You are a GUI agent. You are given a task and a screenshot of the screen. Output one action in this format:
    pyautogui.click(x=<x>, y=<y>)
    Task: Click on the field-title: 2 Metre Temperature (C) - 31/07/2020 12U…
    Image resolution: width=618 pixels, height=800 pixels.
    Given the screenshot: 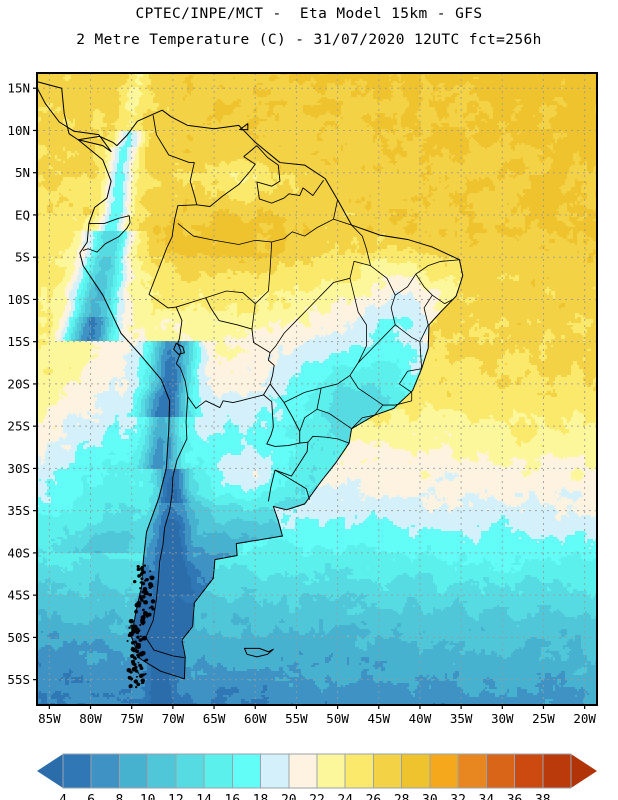 What is the action you would take?
    pyautogui.click(x=309, y=40)
    